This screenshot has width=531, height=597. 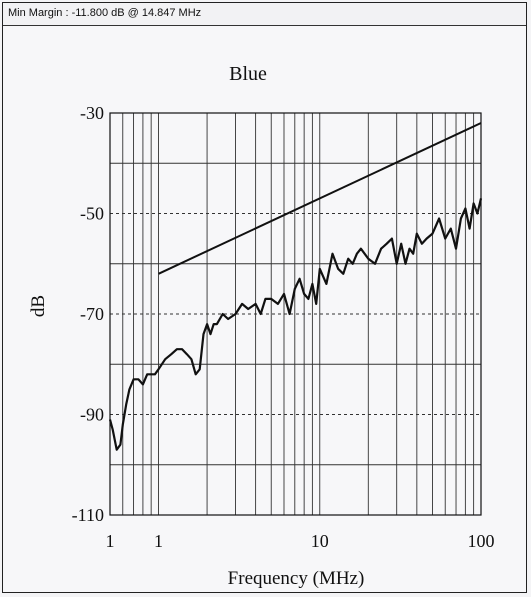 I want to click on y-tick-label: -110, so click(x=88, y=515).